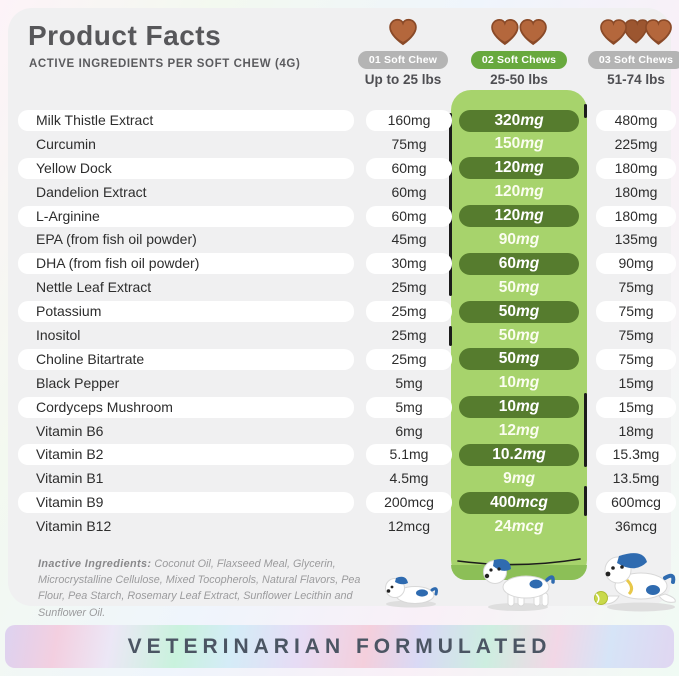 The image size is (679, 676). I want to click on dose-2-chews: 9mg, so click(519, 479).